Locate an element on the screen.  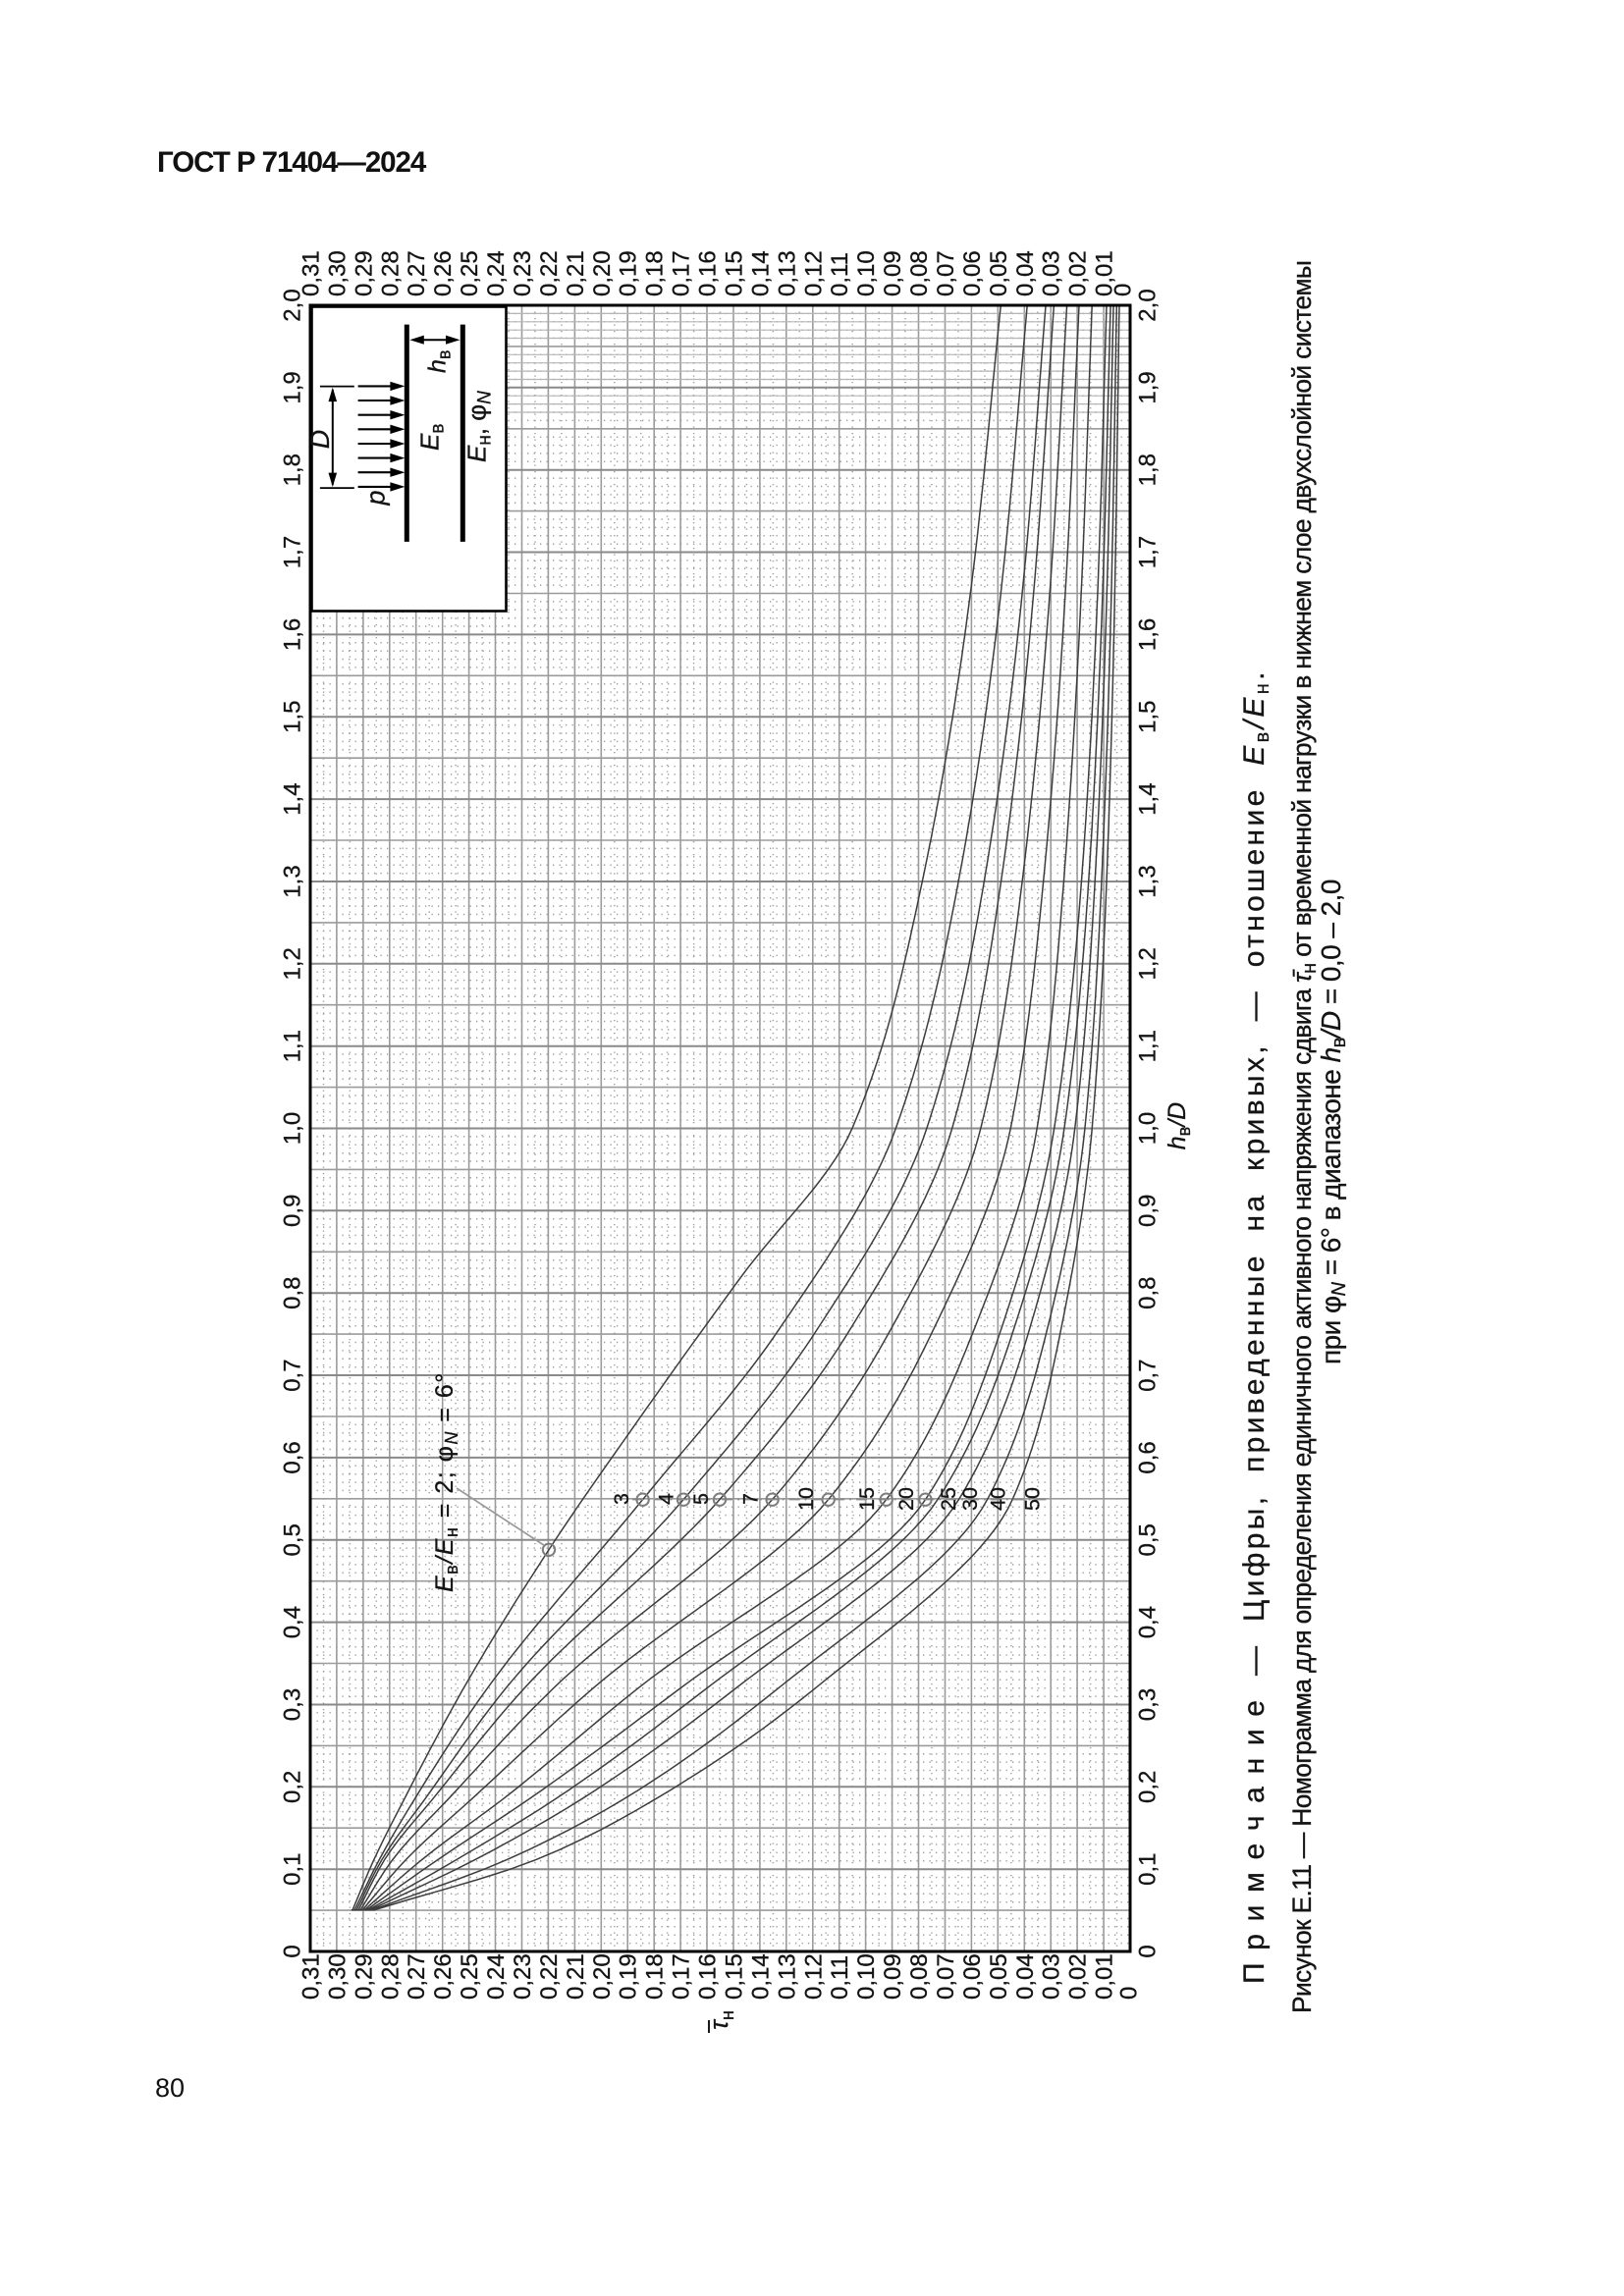
svg-text: 7 is located at coordinates (751, 1499).